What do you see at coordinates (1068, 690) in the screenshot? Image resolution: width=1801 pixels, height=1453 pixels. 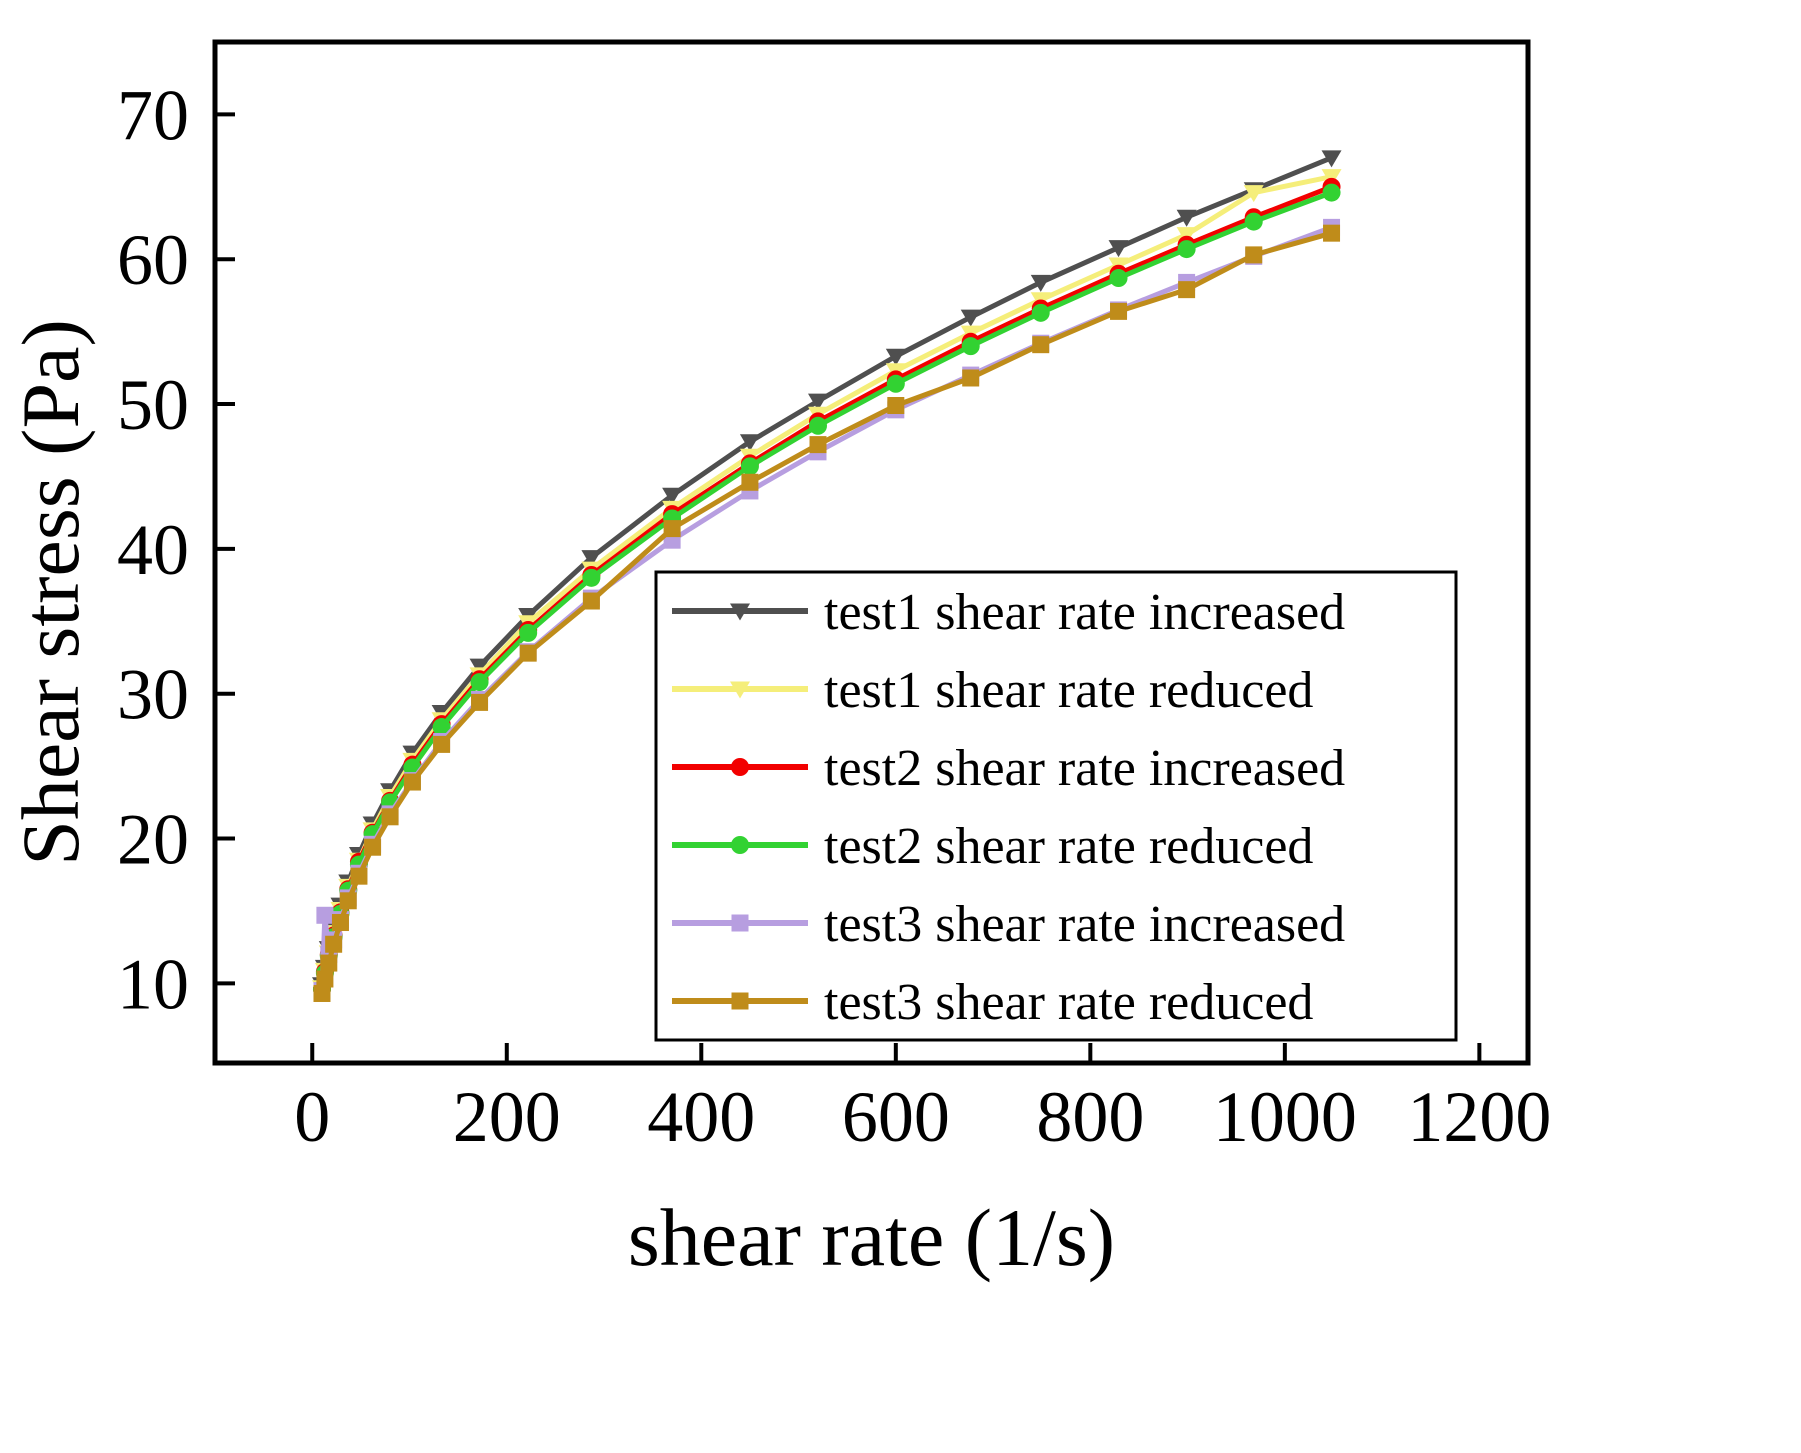 I see `legend-label: test1 shear rate reduced` at bounding box center [1068, 690].